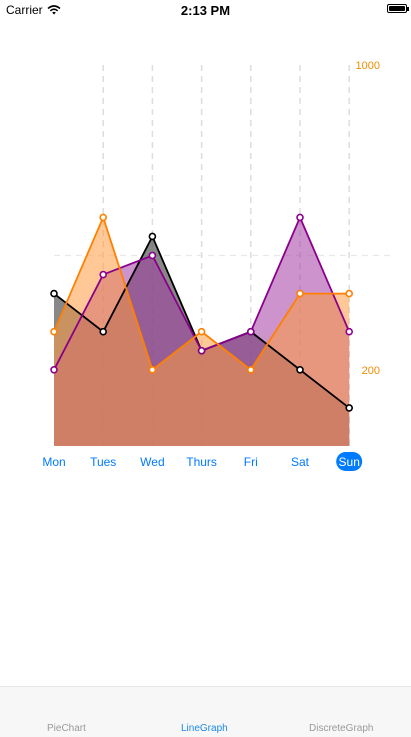  I want to click on selected-day-highlight, so click(349, 461).